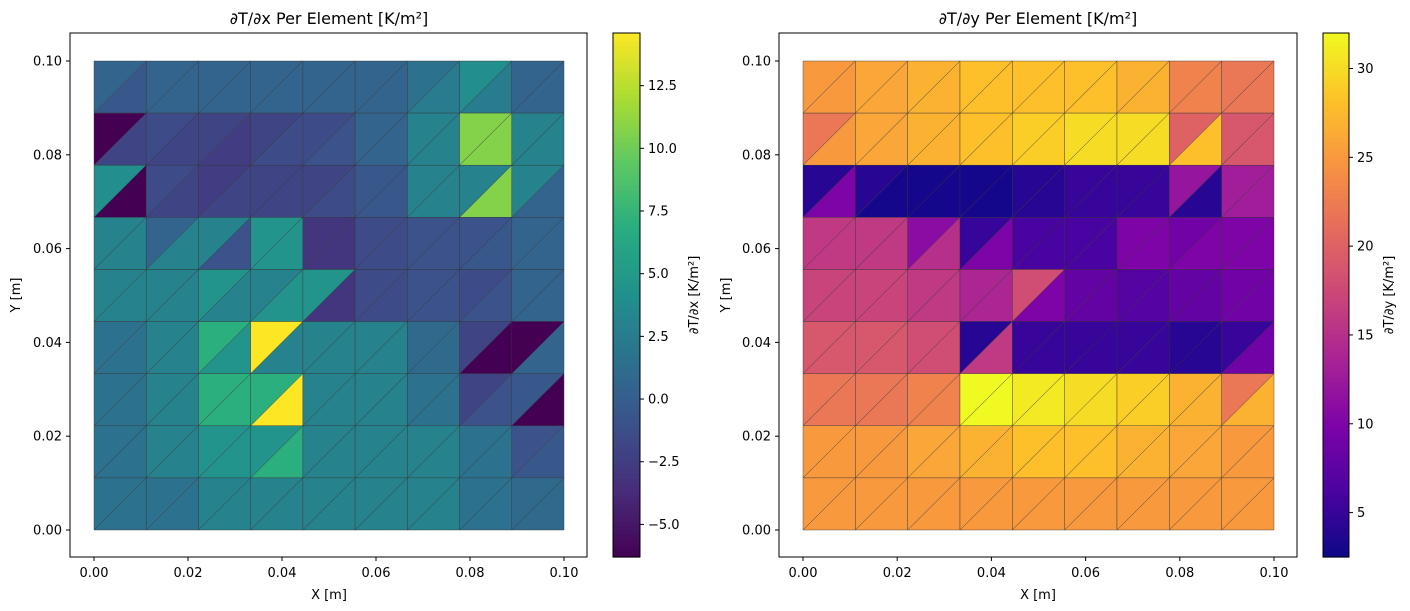  I want to click on x-tick-label: 0.06, so click(376, 573).